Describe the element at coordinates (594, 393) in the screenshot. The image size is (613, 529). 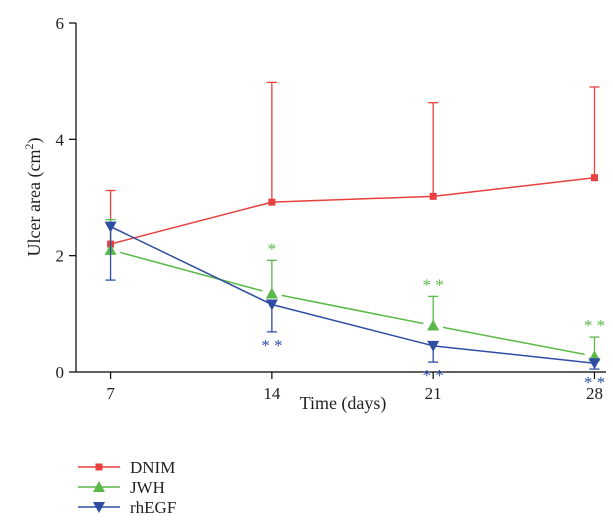
I see `x-tick-label: 28` at that location.